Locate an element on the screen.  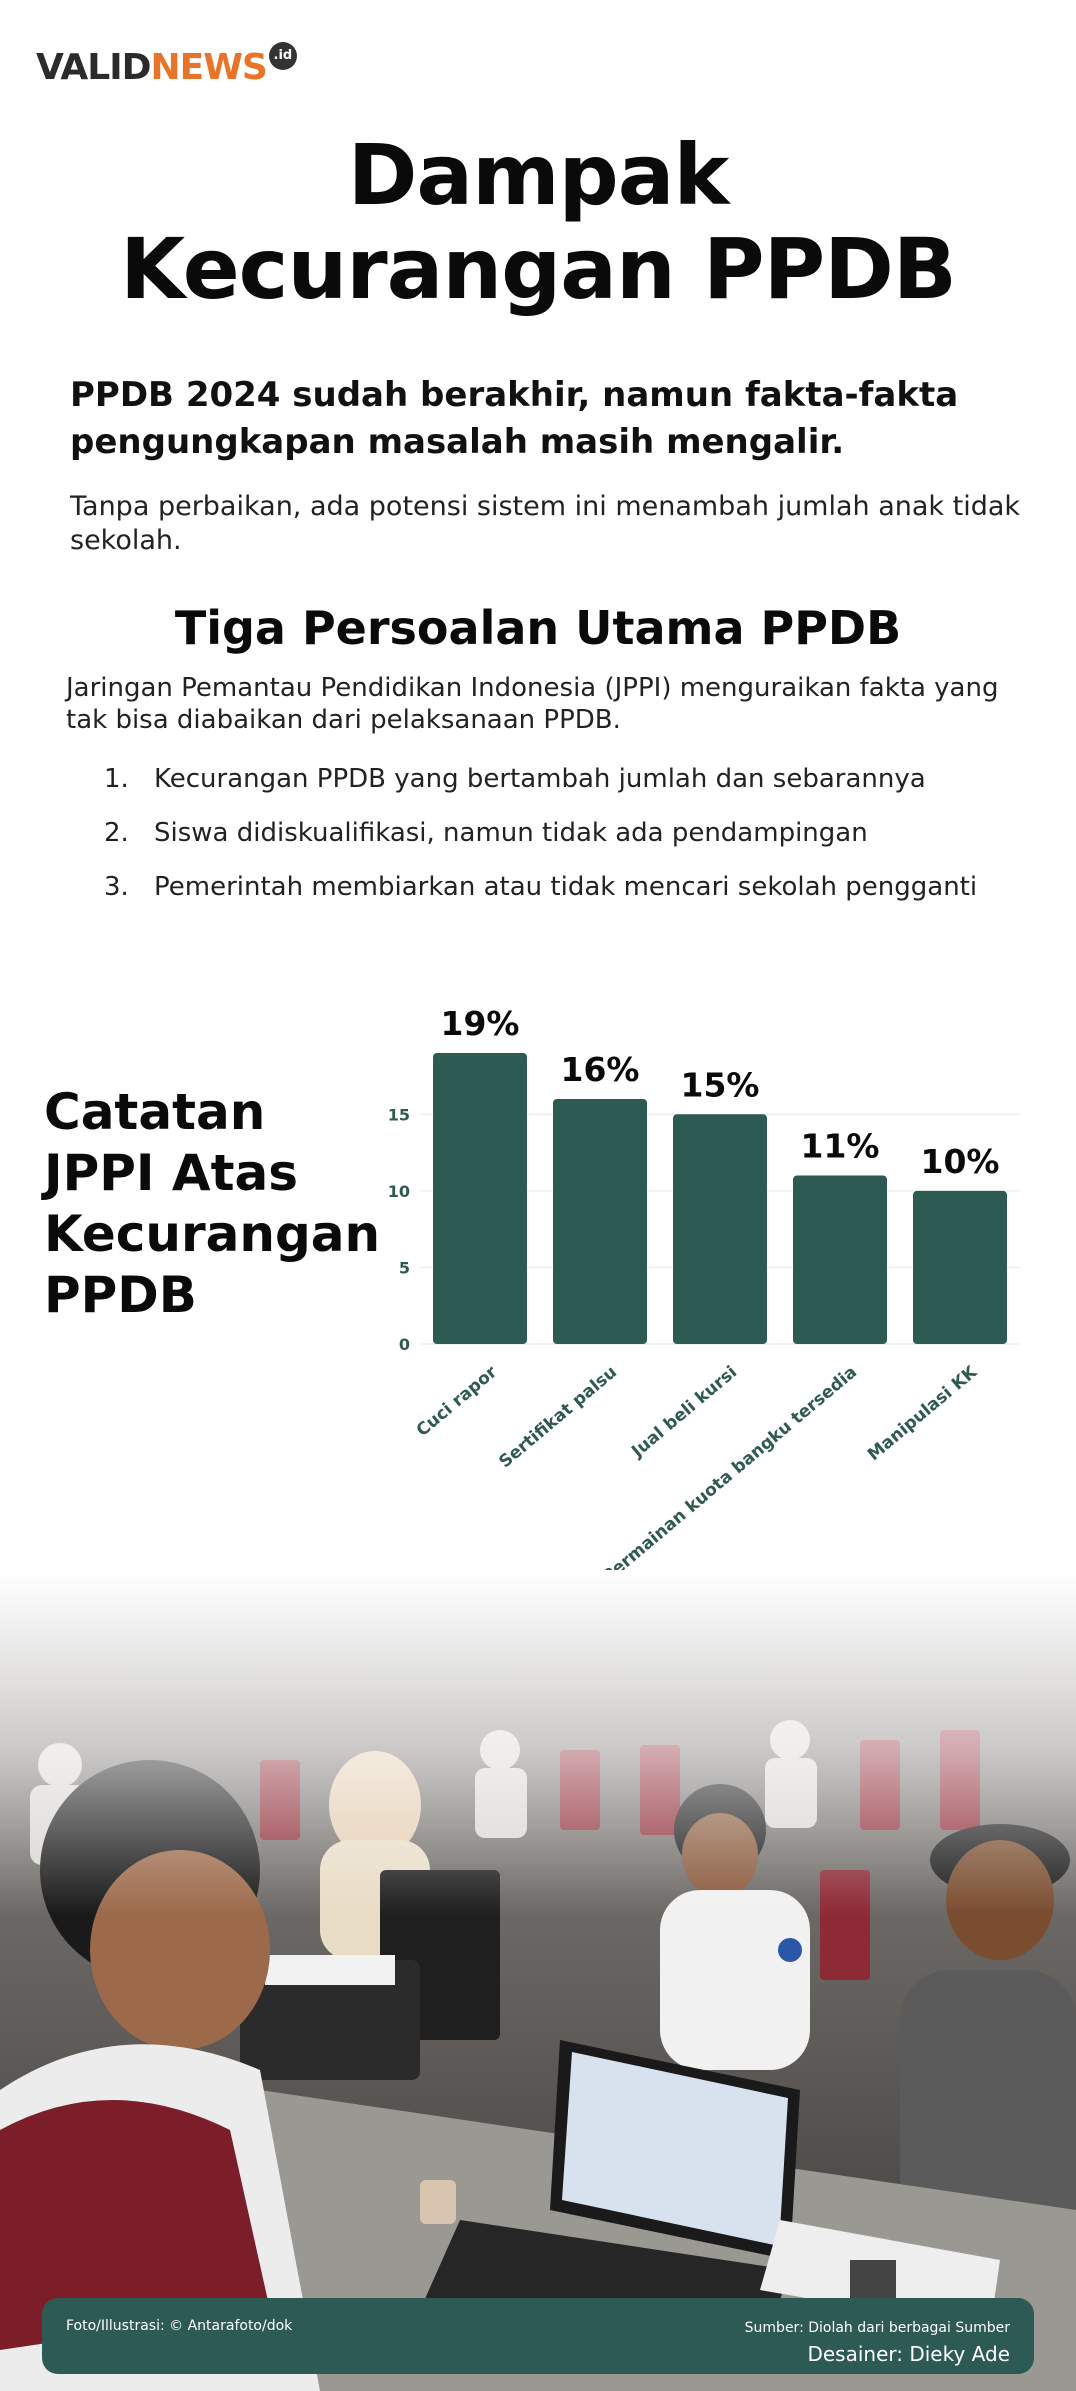
list-item-number: 3. is located at coordinates (116, 887).